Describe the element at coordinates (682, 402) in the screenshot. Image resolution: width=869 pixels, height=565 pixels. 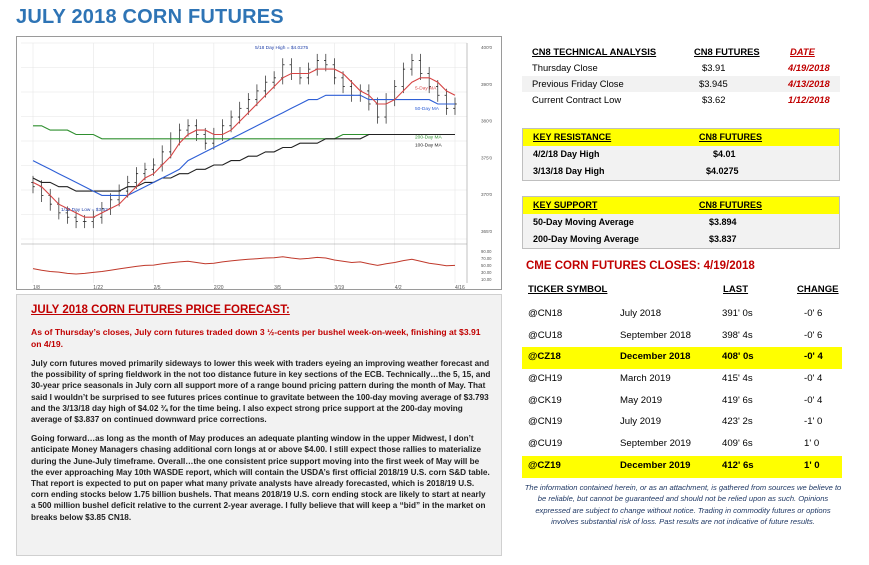
I see `closes-row: @CK19 May 2019 419' 6s -0' 4` at that location.